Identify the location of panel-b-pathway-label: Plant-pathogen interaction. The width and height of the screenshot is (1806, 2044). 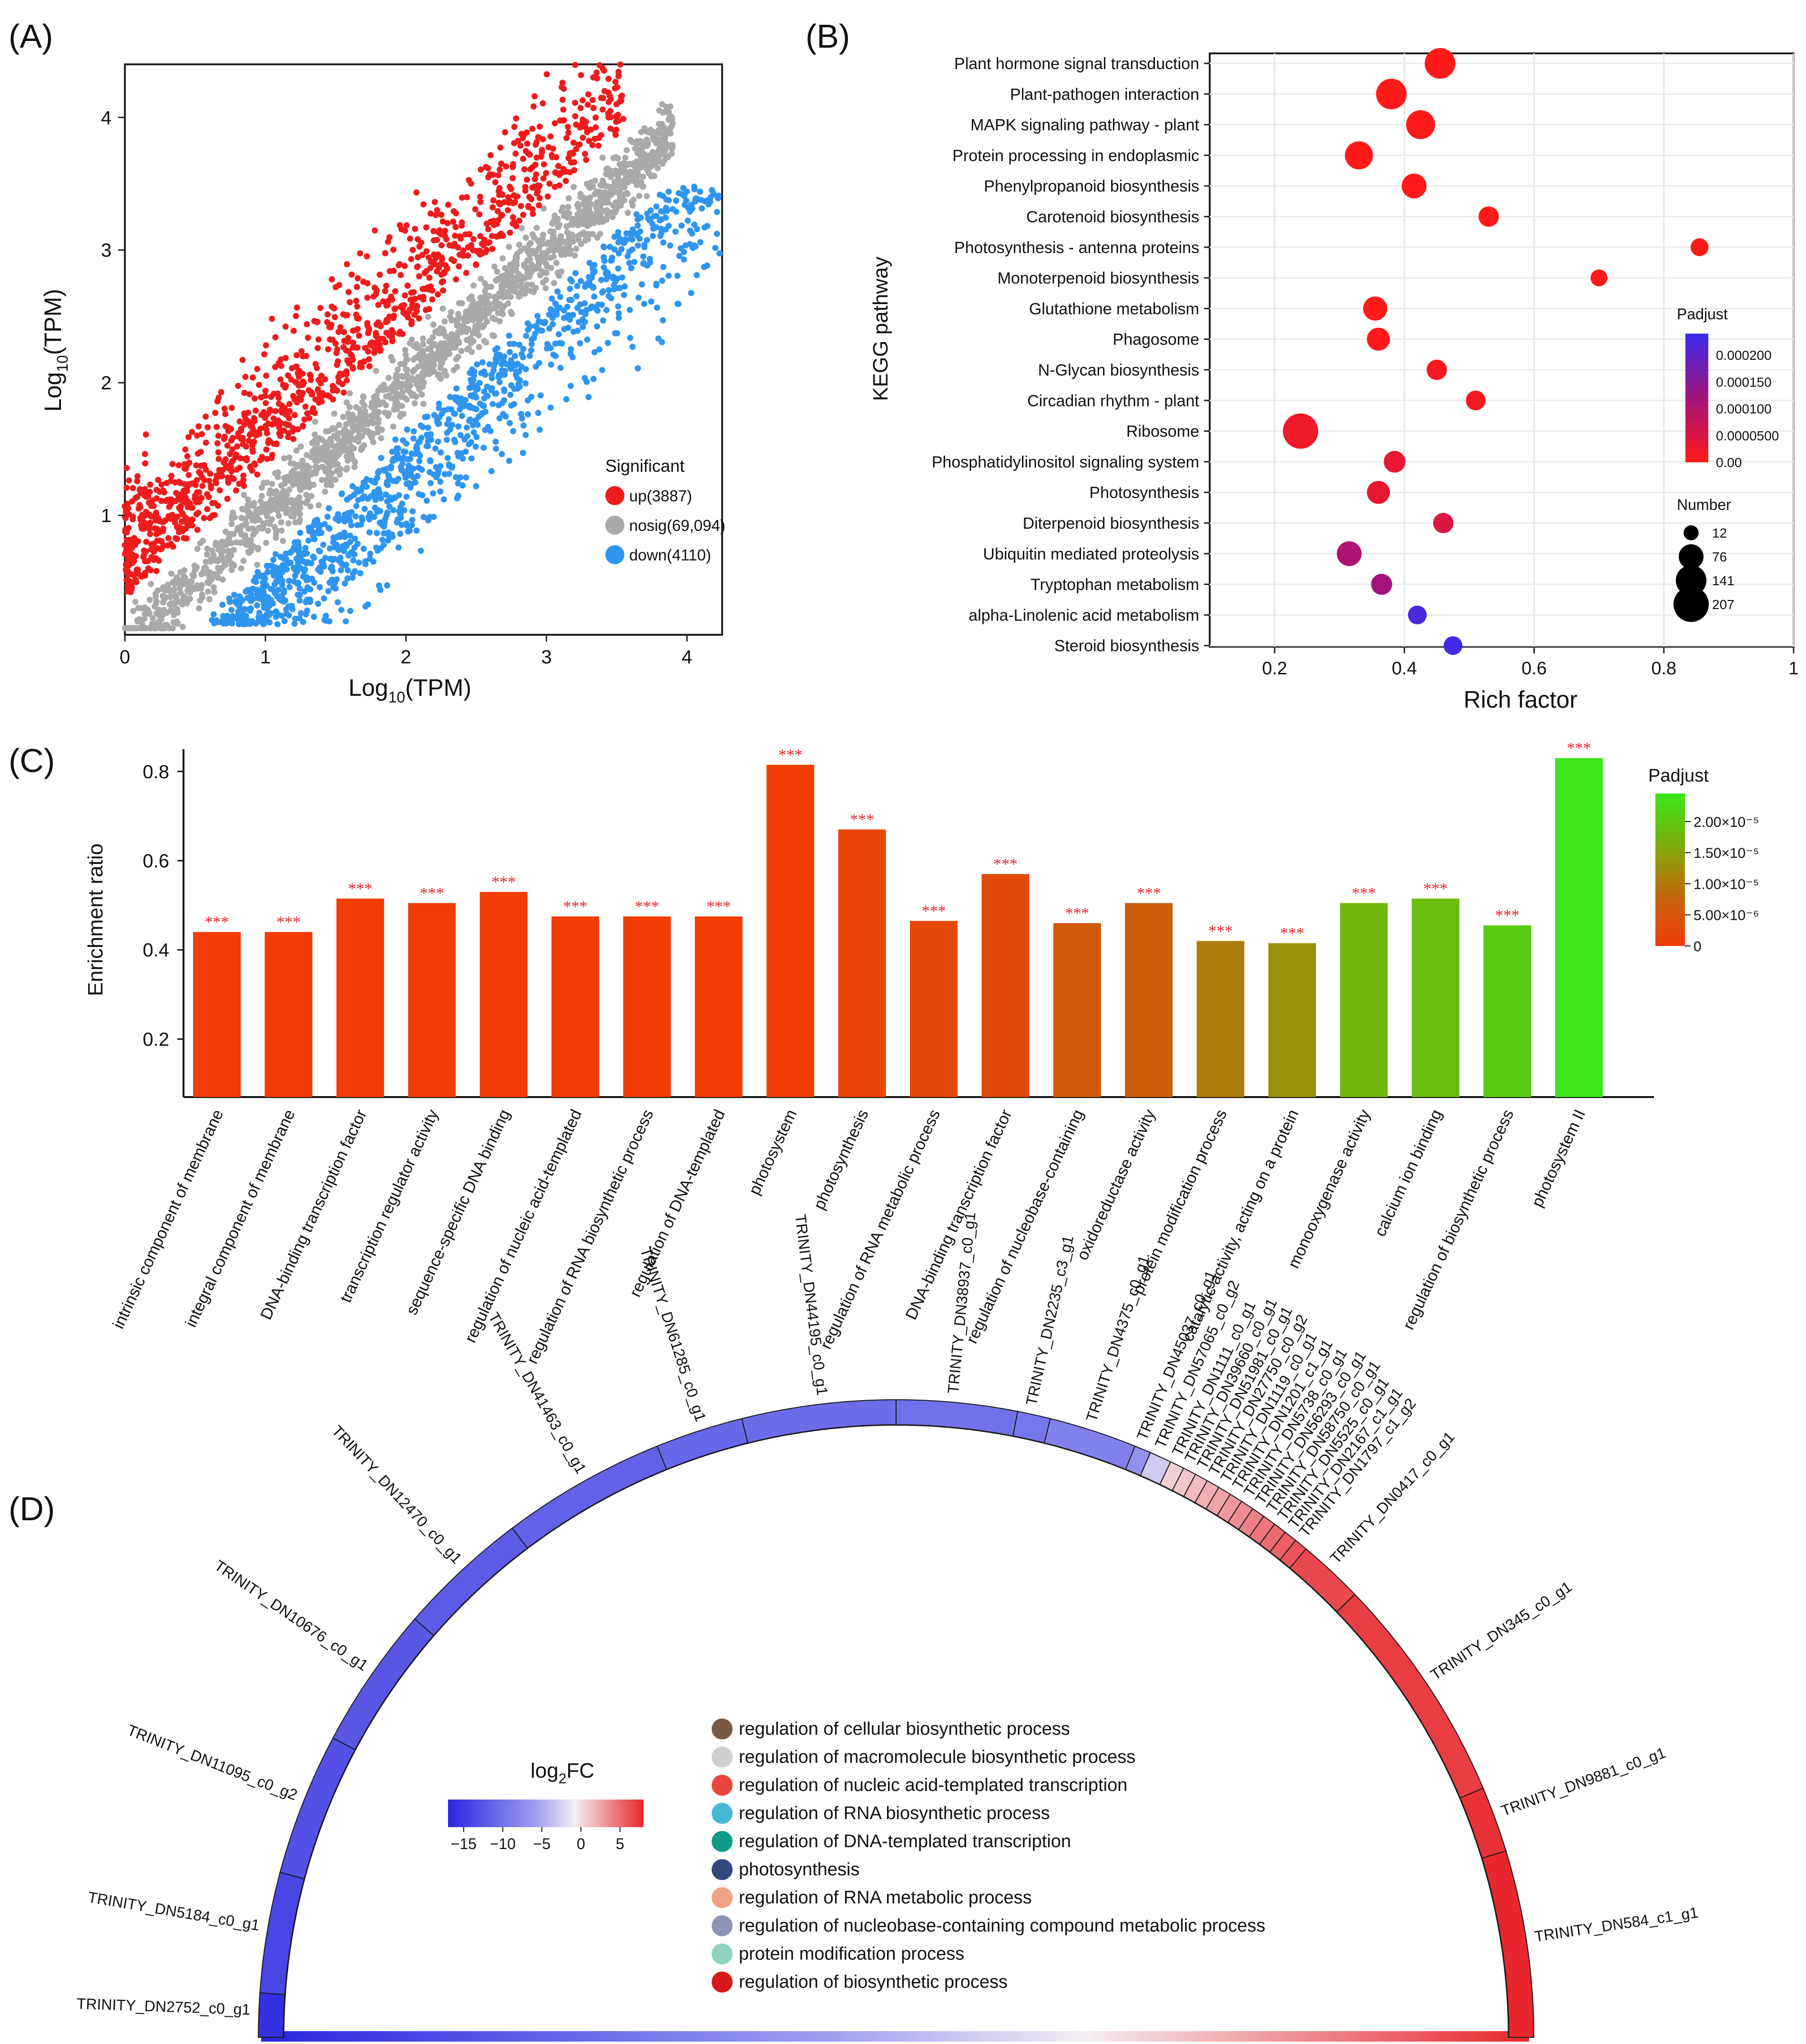
(1104, 94).